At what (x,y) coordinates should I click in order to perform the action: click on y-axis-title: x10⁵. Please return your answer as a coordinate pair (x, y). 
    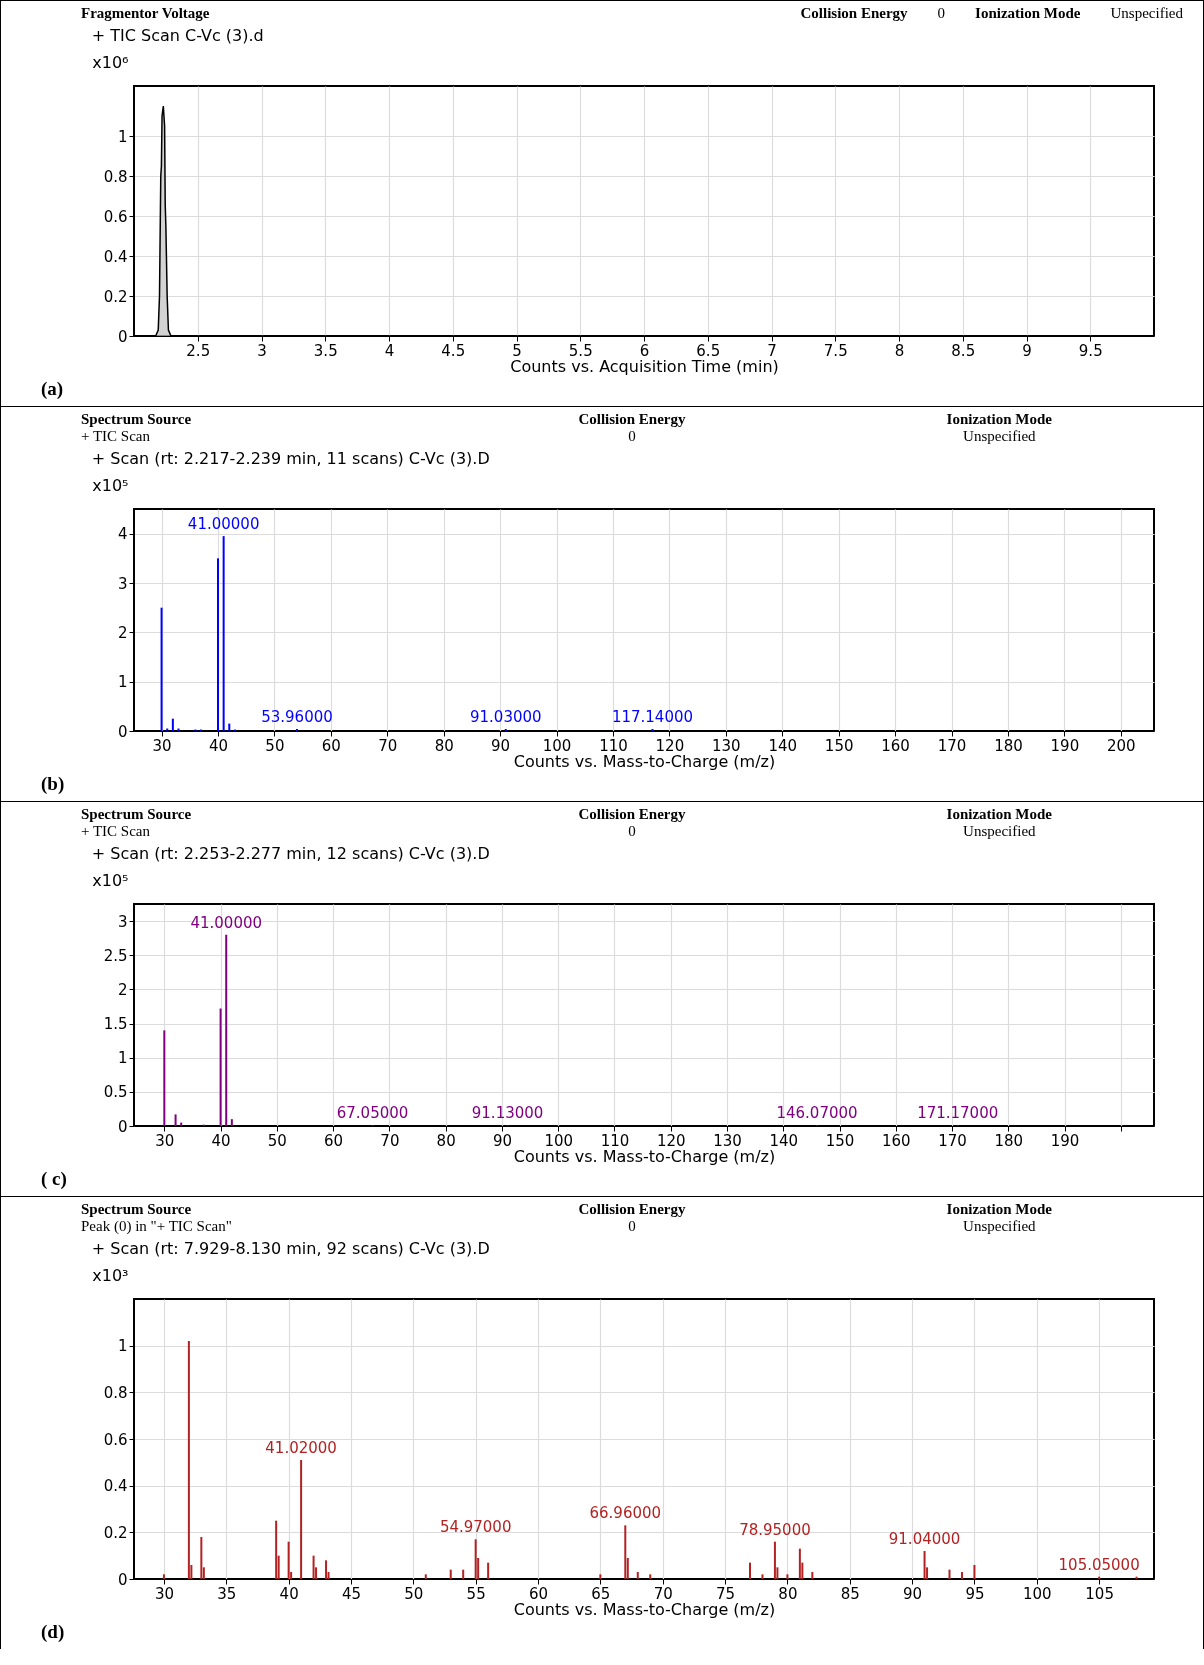
    Looking at the image, I should click on (110, 485).